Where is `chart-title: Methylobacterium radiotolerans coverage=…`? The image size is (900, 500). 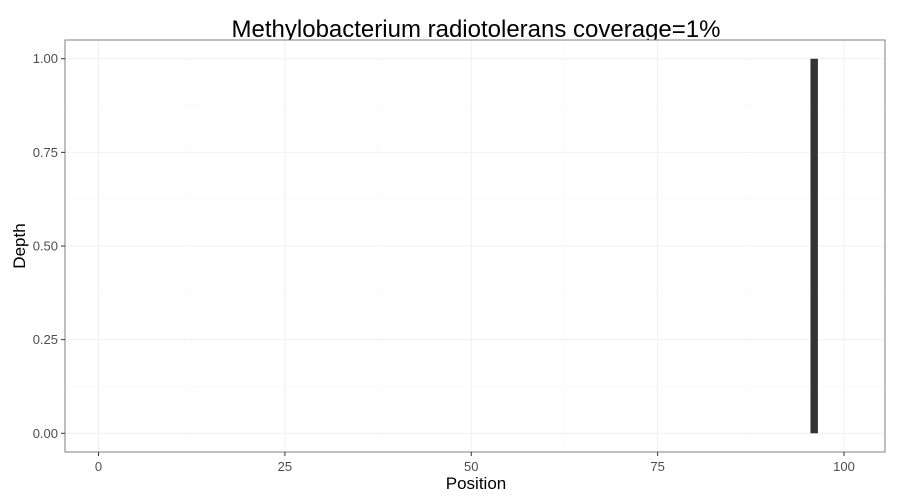 chart-title: Methylobacterium radiotolerans coverage=… is located at coordinates (476, 29).